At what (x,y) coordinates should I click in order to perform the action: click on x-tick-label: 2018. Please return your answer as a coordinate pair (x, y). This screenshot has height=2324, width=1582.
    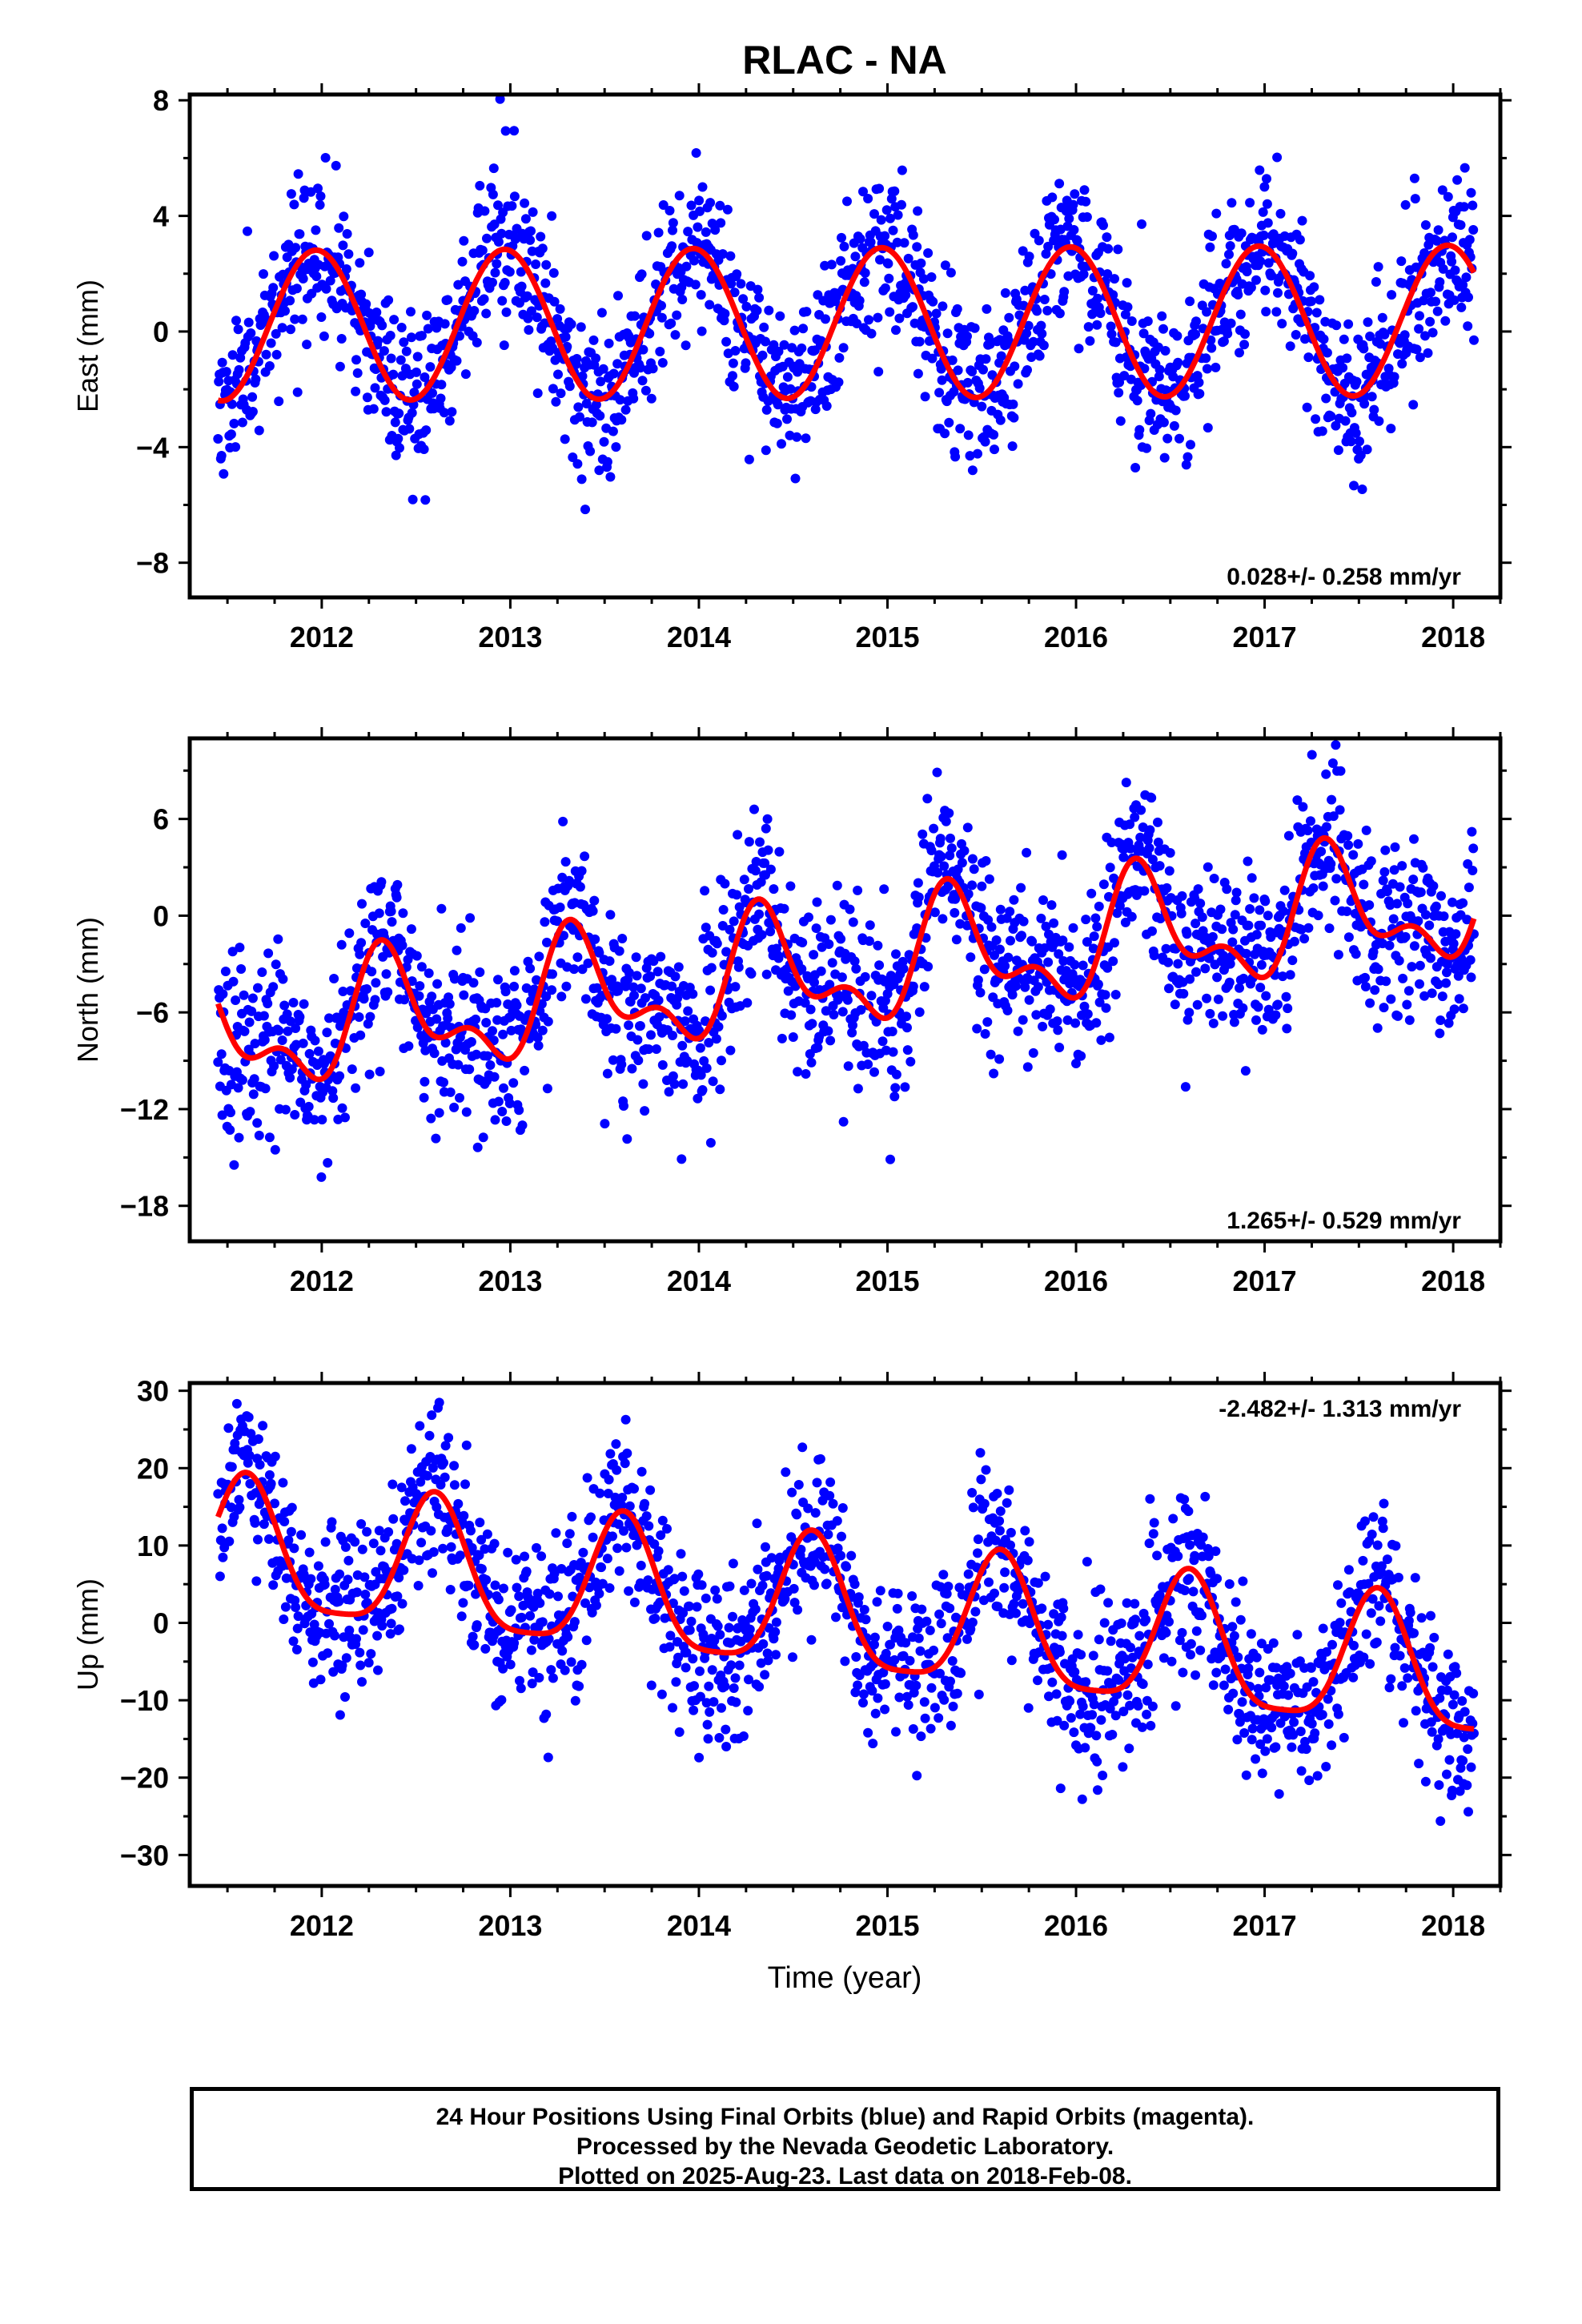
    Looking at the image, I should click on (1453, 1281).